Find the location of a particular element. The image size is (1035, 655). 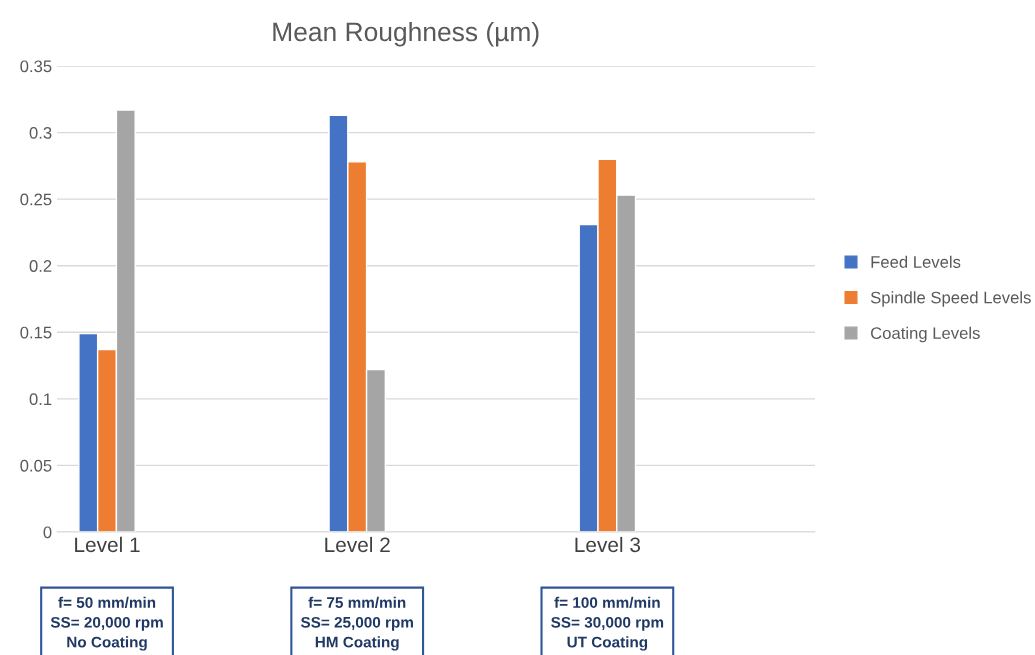

legend-label: Feed Levels is located at coordinates (916, 261).